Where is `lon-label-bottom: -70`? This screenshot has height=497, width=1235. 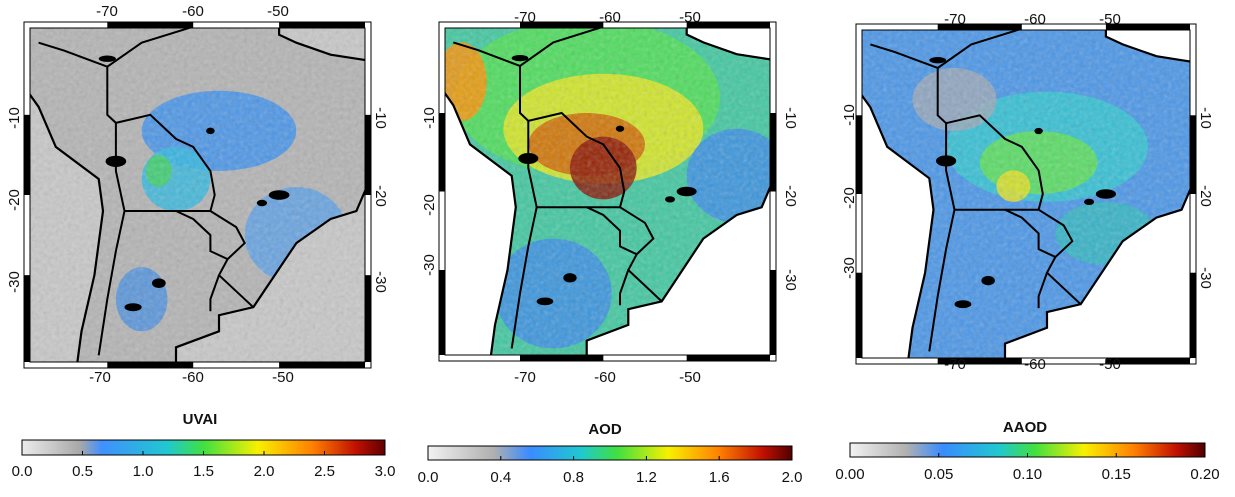 lon-label-bottom: -70 is located at coordinates (955, 364).